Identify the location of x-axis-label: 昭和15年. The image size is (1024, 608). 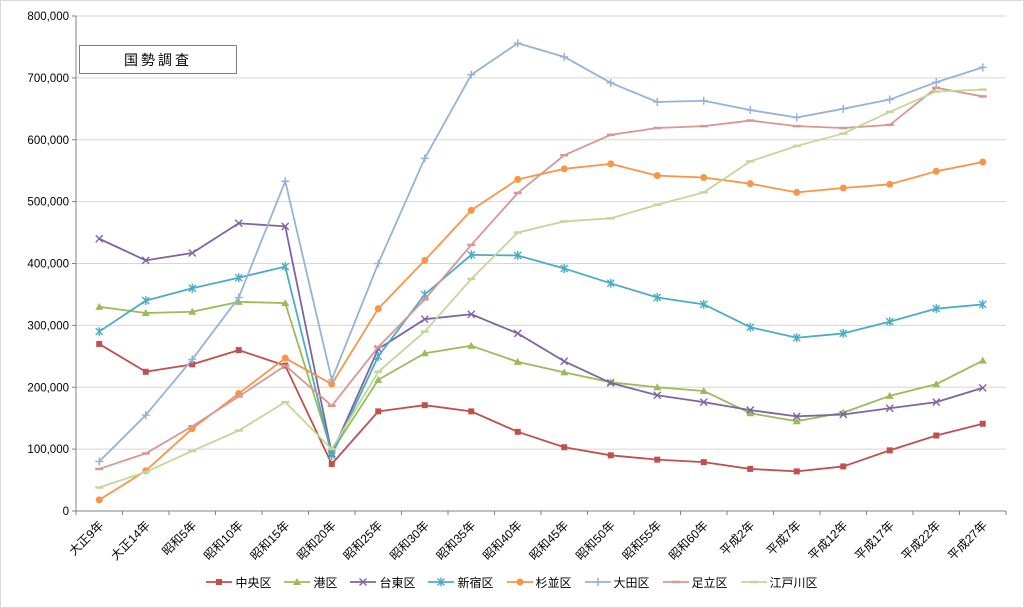
(270, 540).